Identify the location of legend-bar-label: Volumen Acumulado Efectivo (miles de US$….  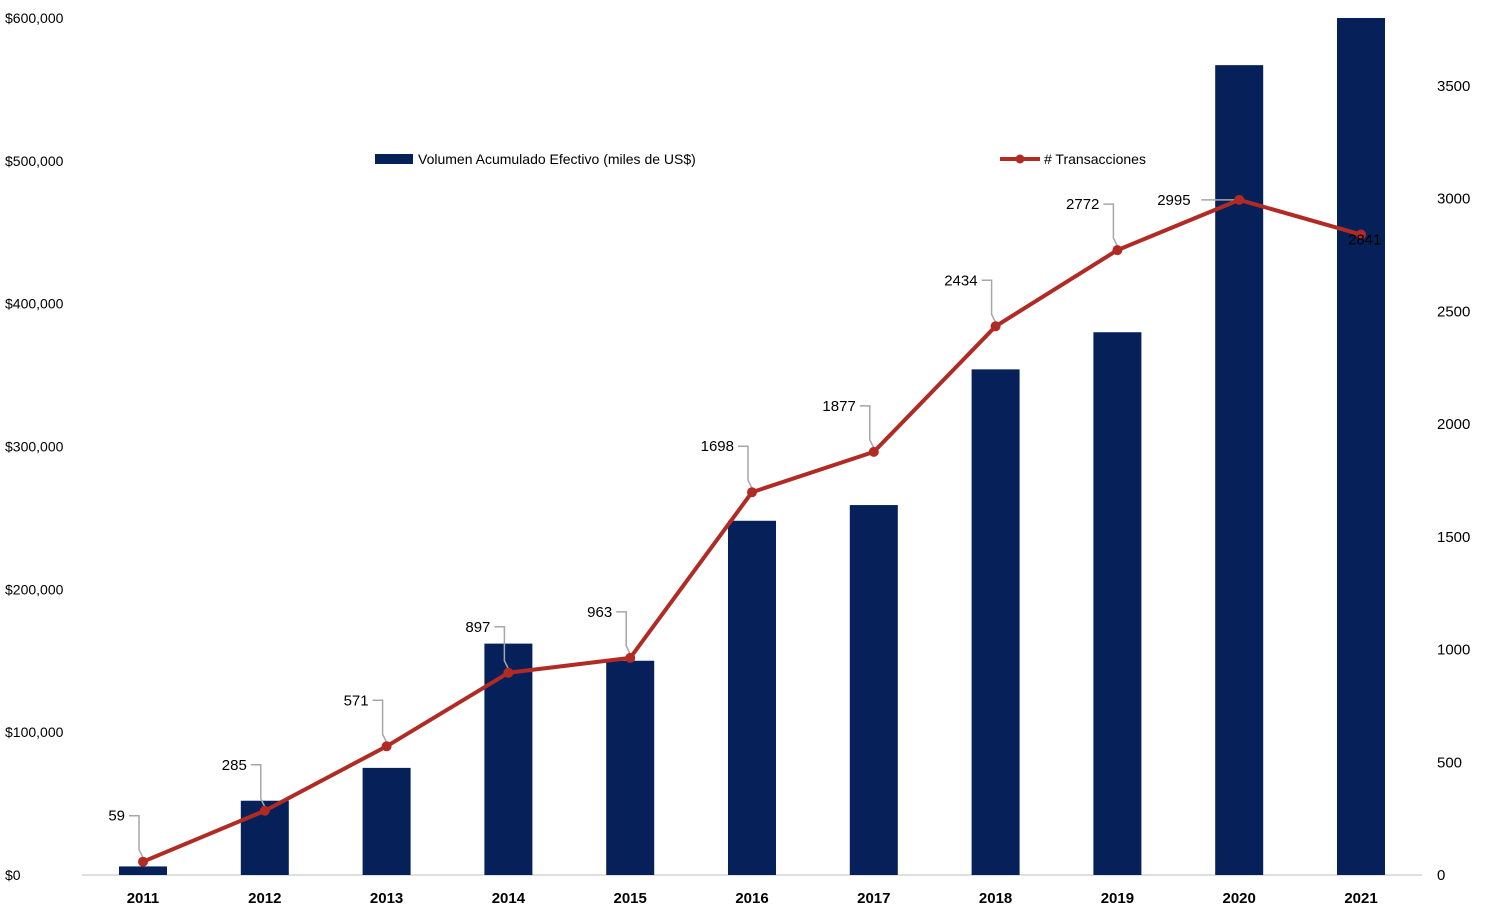
(557, 159).